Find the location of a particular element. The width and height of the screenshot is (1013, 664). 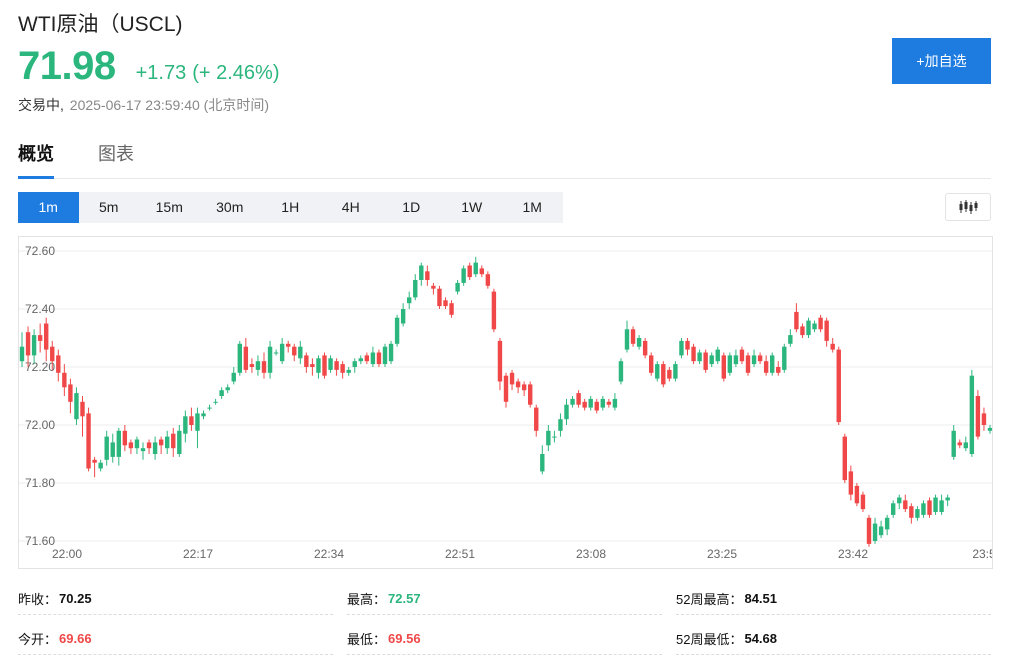

x-tick-label: 23:25 is located at coordinates (722, 554).